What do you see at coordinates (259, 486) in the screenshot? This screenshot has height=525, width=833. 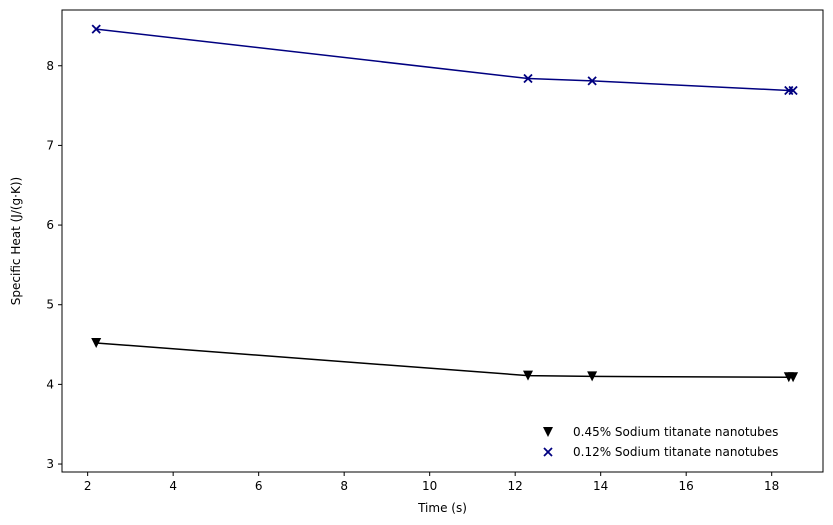 I see `x-tick-label: 6` at bounding box center [259, 486].